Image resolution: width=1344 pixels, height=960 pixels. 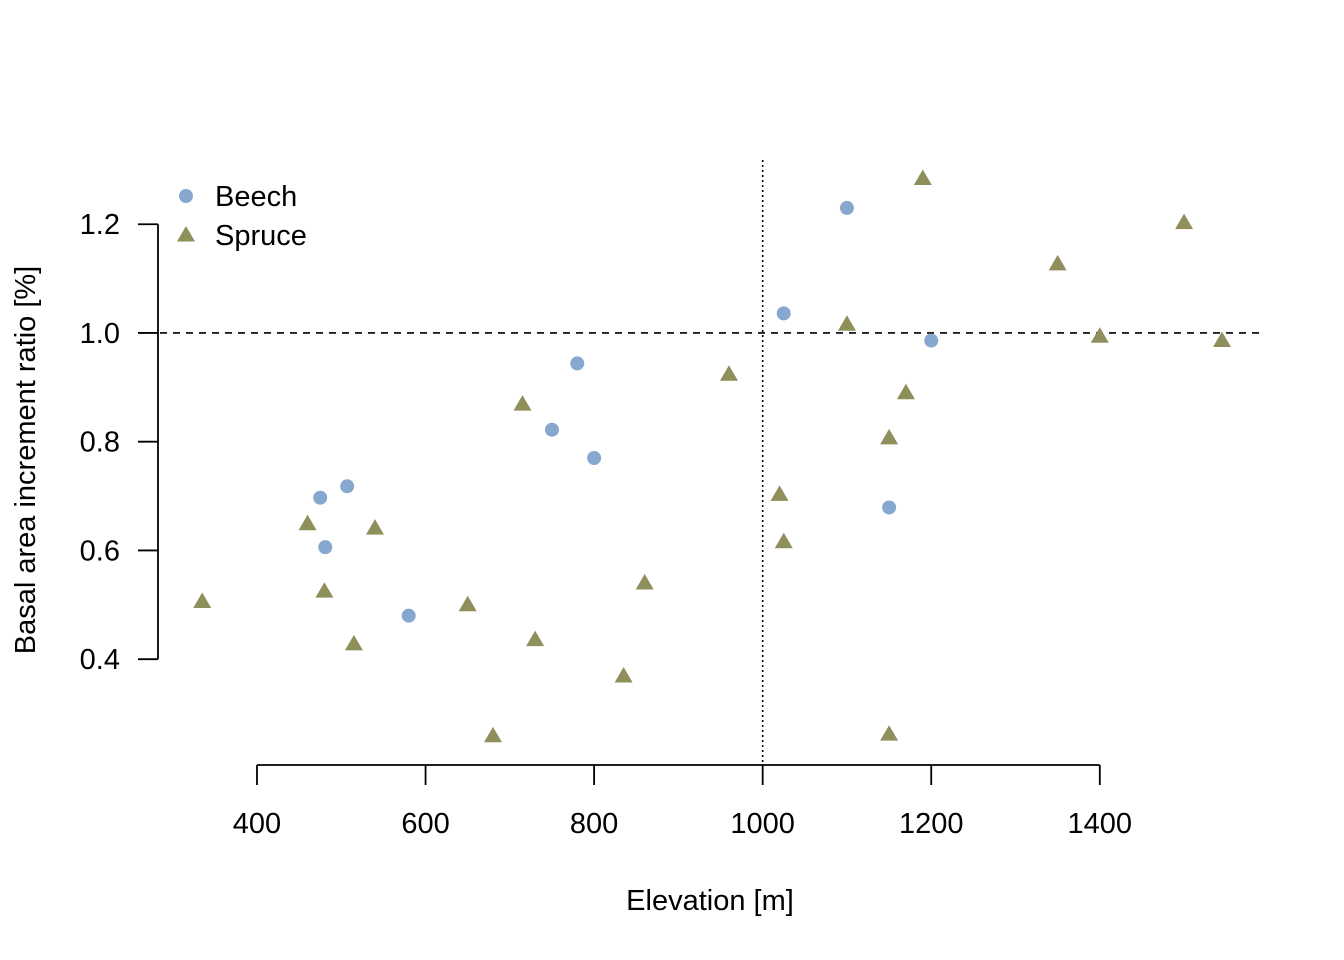 I want to click on y-tick-label: 0.8, so click(x=100, y=443).